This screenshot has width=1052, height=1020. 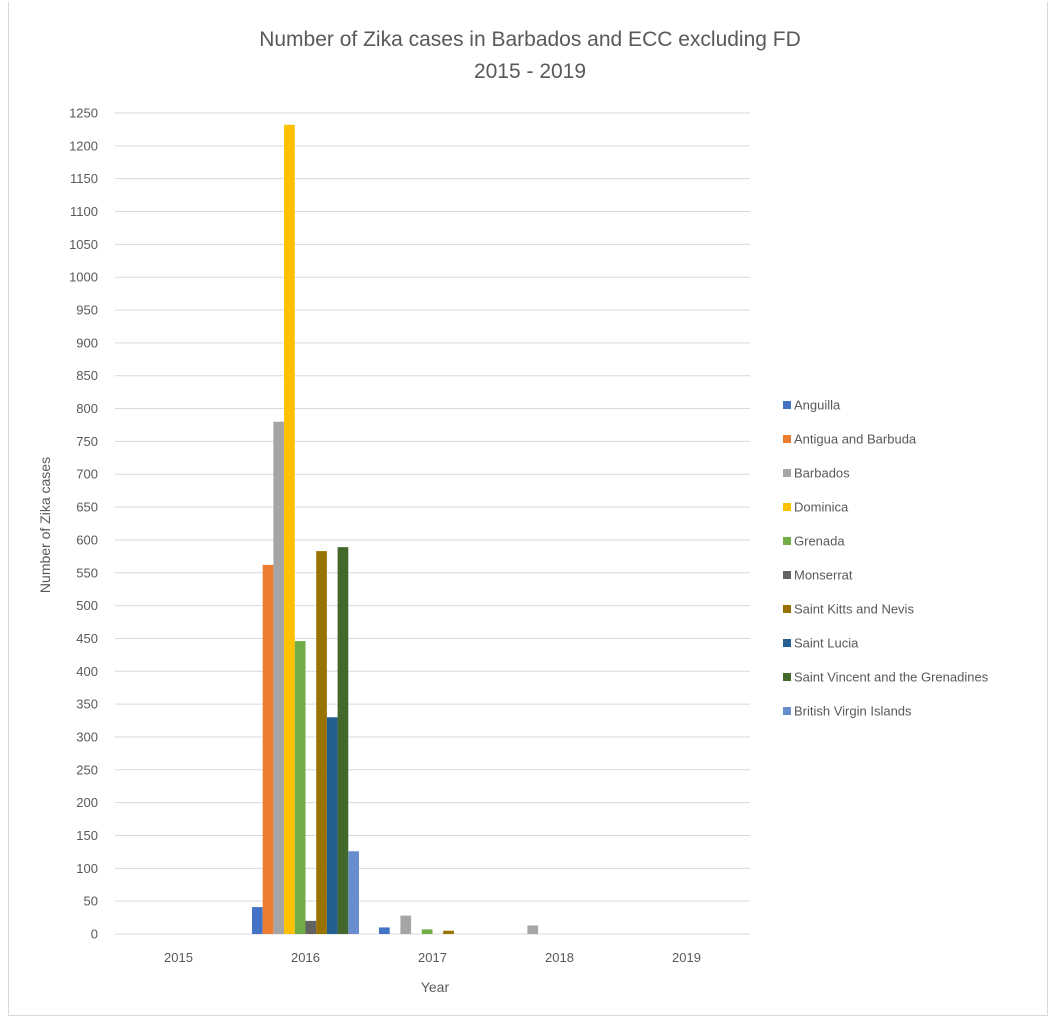 What do you see at coordinates (435, 987) in the screenshot?
I see `x-axis-title: Year` at bounding box center [435, 987].